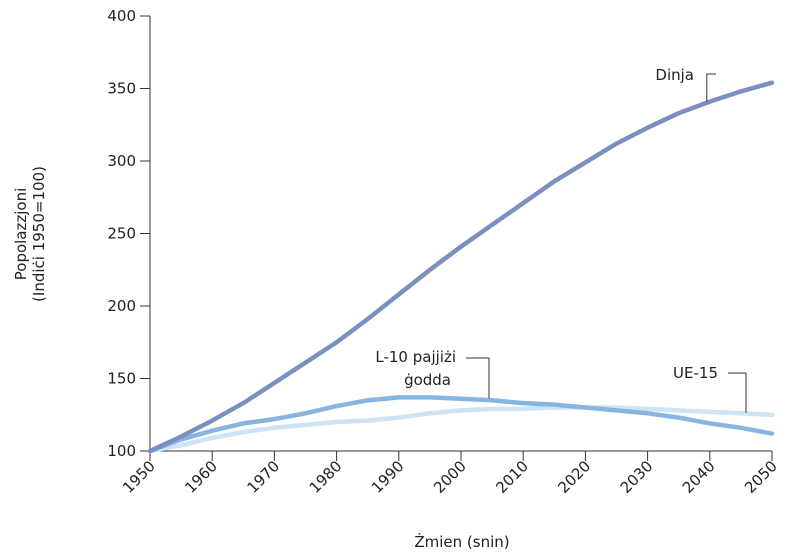  I want to click on y-tick-label: 350, so click(121, 89).